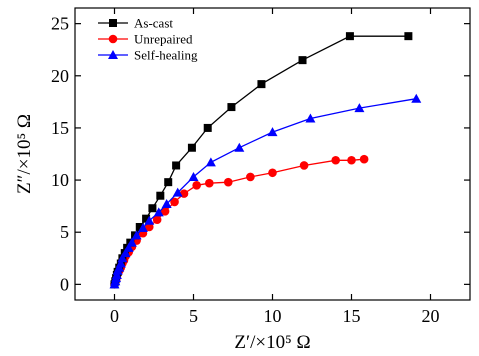 This screenshot has height=356, width=479. Describe the element at coordinates (24, 154) in the screenshot. I see `y-axis-title: Z″/×10⁵ Ω` at that location.